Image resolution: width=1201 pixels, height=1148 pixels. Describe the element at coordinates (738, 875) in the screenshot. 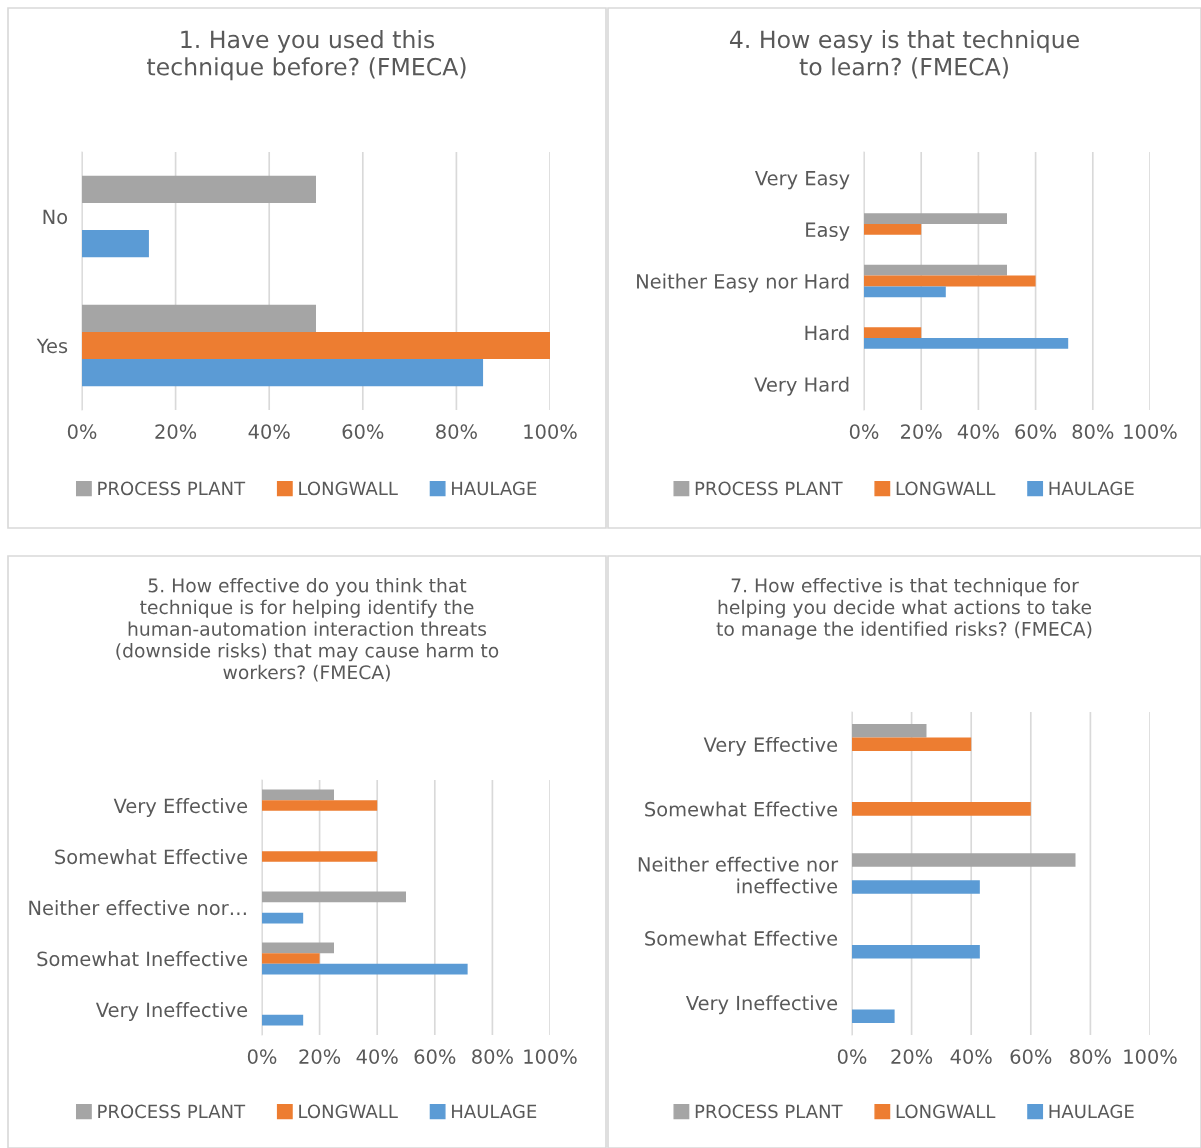

I see `y-tick-label: Neither effective nor ineffective` at that location.